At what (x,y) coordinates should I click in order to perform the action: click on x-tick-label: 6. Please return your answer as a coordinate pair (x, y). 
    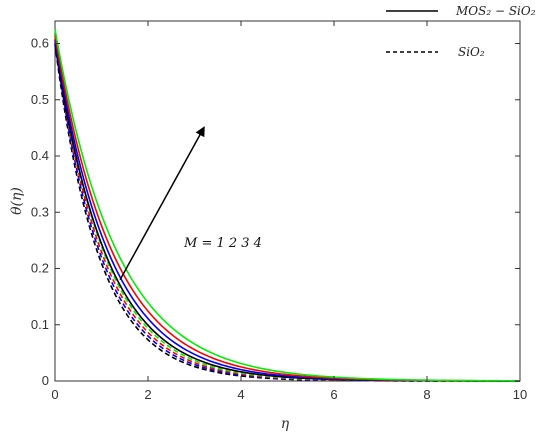
    Looking at the image, I should click on (333, 394).